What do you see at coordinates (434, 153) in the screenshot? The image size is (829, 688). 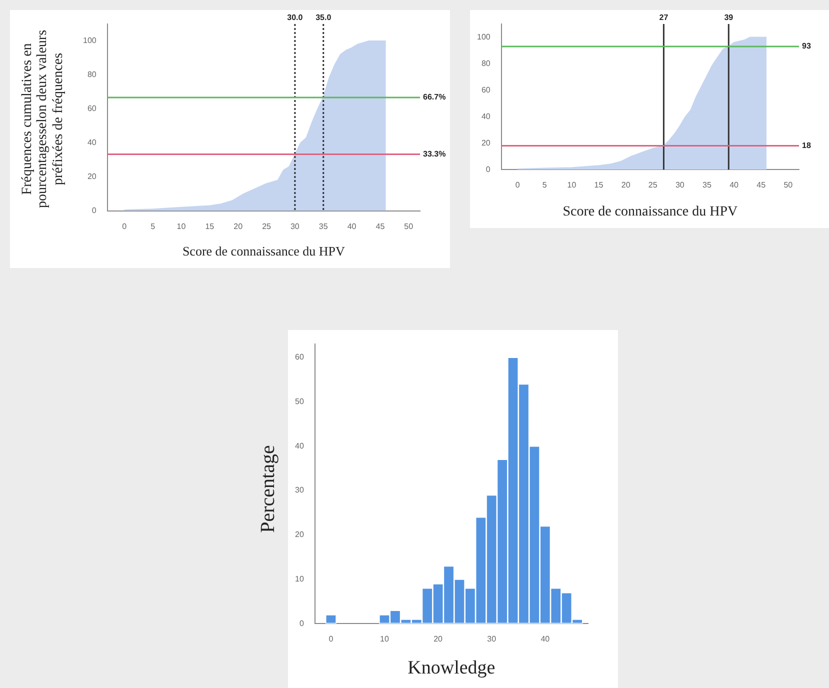 I see `ref-line-label: 33.3%` at bounding box center [434, 153].